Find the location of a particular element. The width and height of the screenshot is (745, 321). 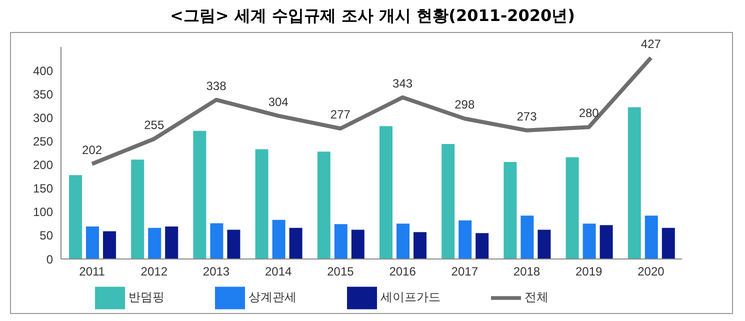

x-tick-label: 2017 is located at coordinates (464, 271).